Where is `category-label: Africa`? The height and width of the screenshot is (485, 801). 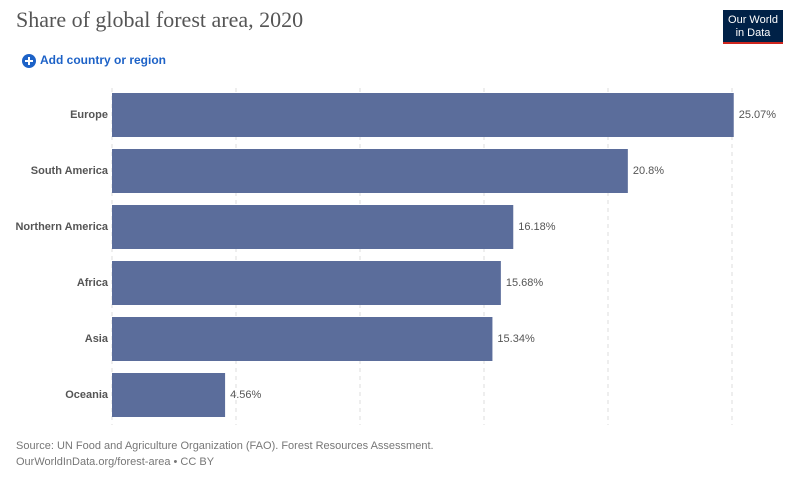 category-label: Africa is located at coordinates (93, 283).